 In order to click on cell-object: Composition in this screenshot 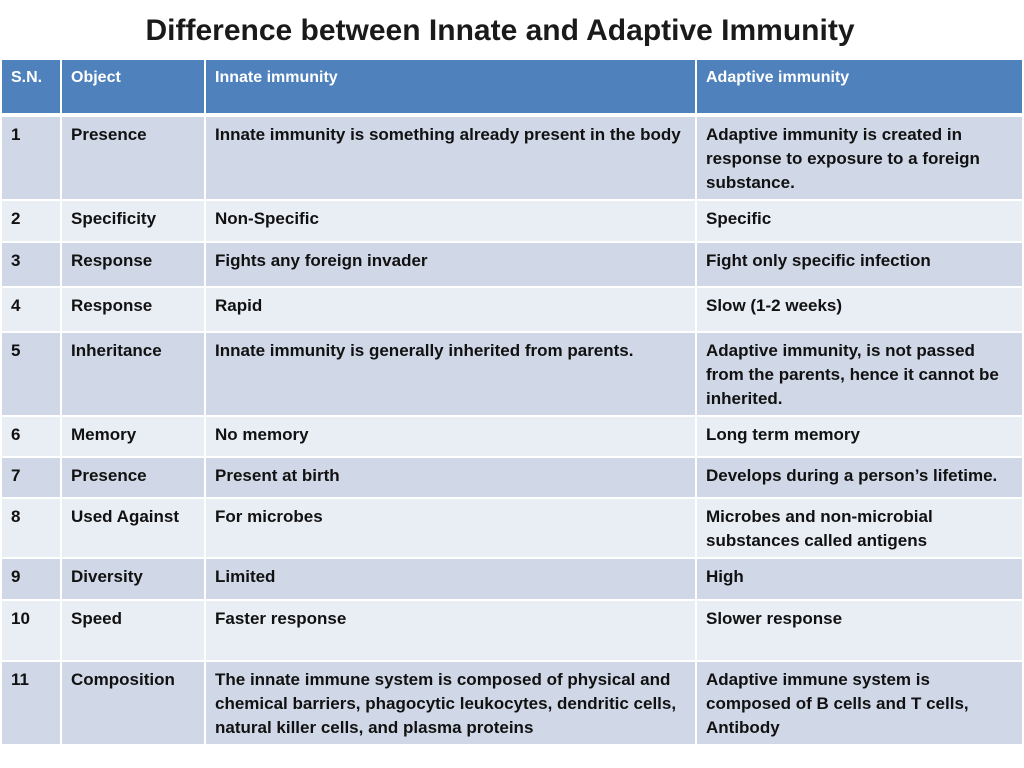, I will do `click(133, 703)`.